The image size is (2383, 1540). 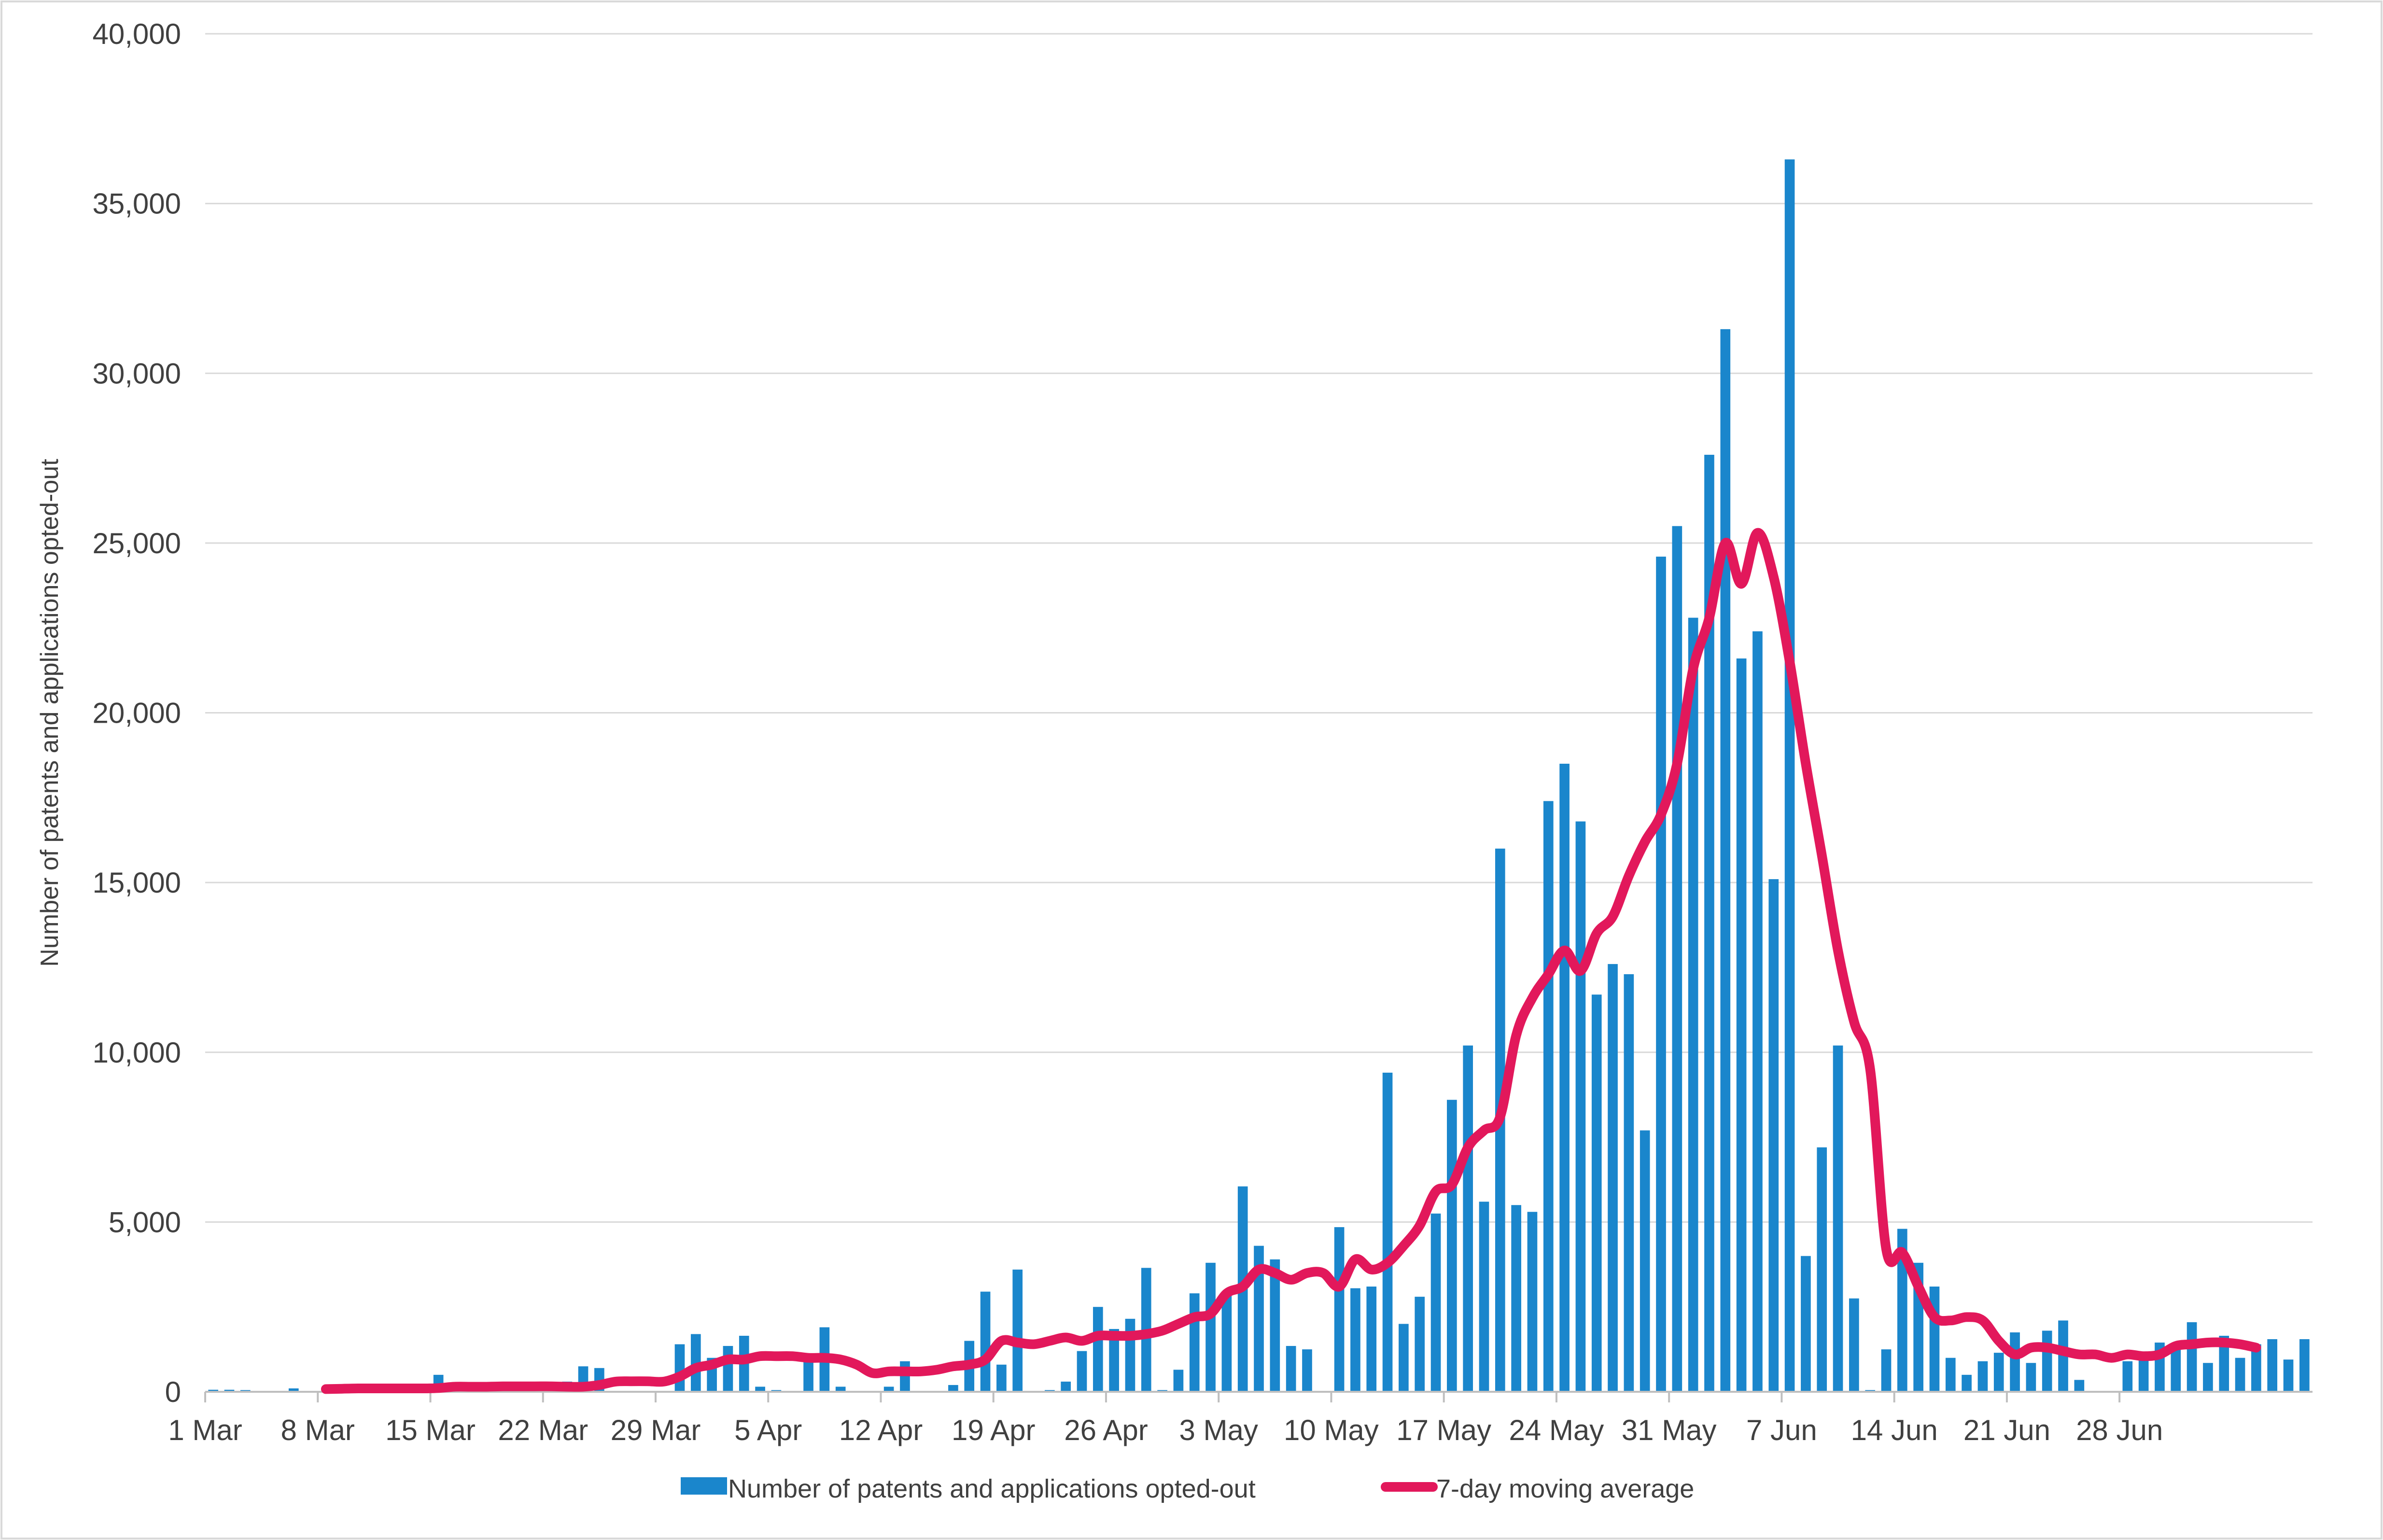 What do you see at coordinates (1331, 1430) in the screenshot?
I see `x-tick-label: 10 May` at bounding box center [1331, 1430].